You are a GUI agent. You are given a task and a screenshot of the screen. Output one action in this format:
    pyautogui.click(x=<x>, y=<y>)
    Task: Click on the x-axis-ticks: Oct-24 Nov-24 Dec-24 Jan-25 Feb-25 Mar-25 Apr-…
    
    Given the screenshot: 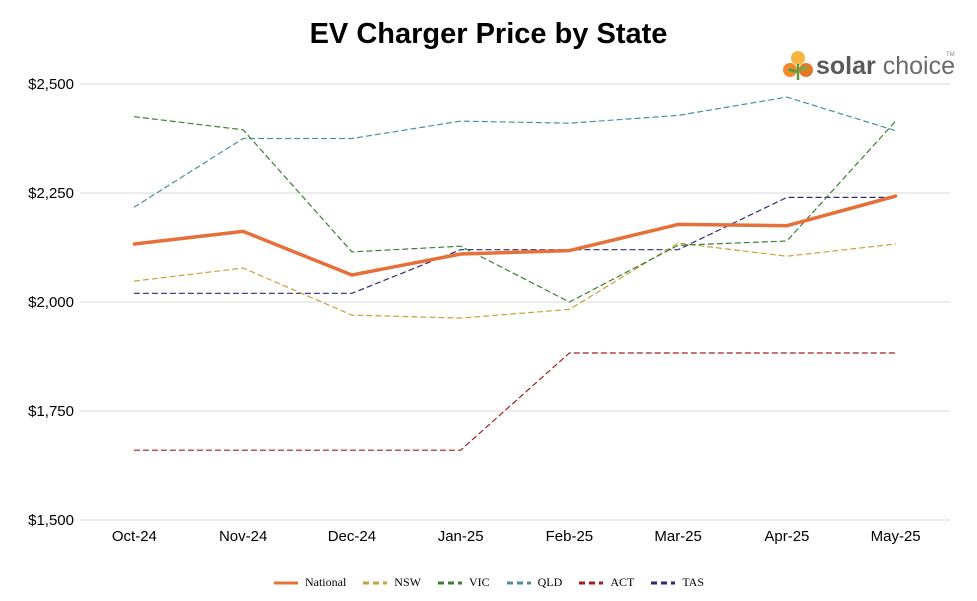 What is the action you would take?
    pyautogui.click(x=516, y=536)
    